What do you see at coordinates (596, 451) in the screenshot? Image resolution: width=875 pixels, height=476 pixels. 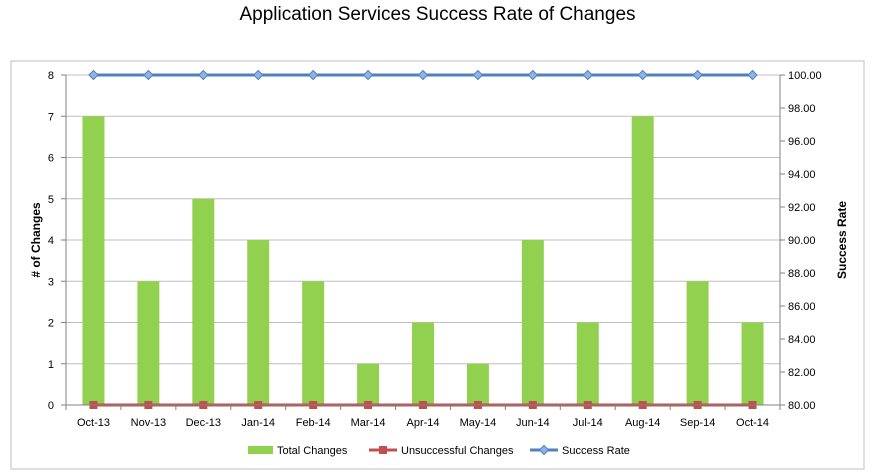 I see `legend-label-success-rate: Success Rate` at bounding box center [596, 451].